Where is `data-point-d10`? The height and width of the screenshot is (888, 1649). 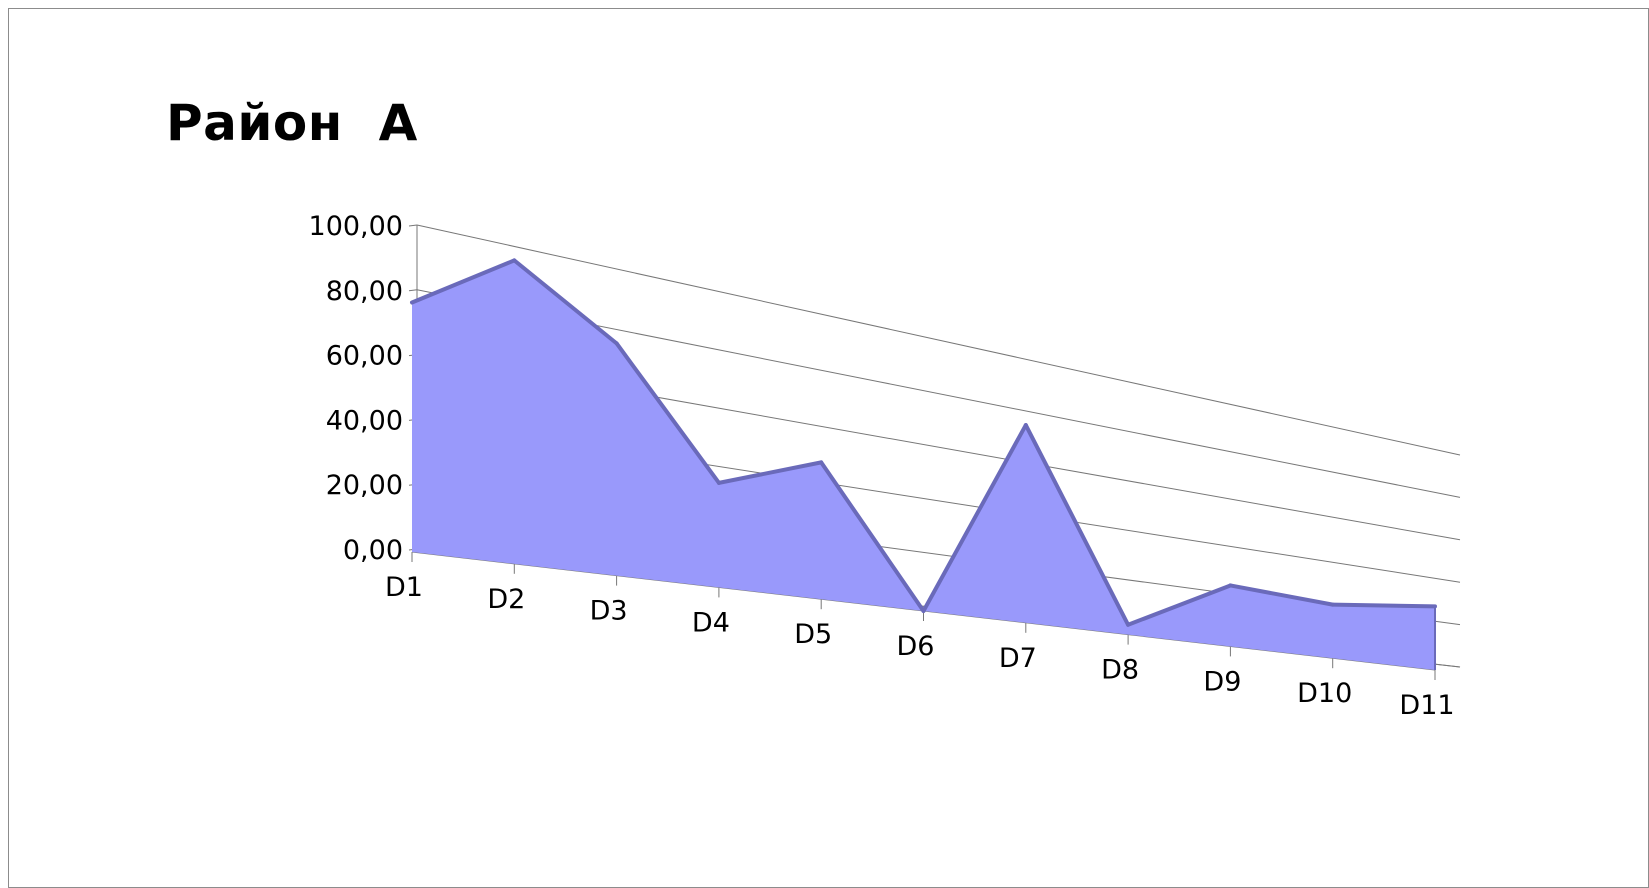 data-point-d10 is located at coordinates (1333, 605).